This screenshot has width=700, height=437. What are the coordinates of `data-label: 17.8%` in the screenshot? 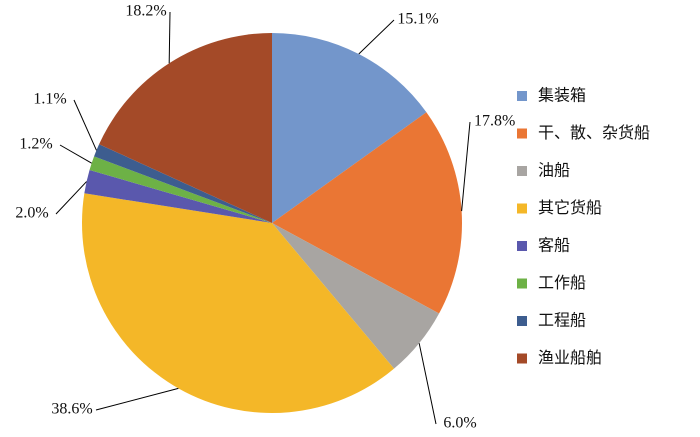 It's located at (494, 121).